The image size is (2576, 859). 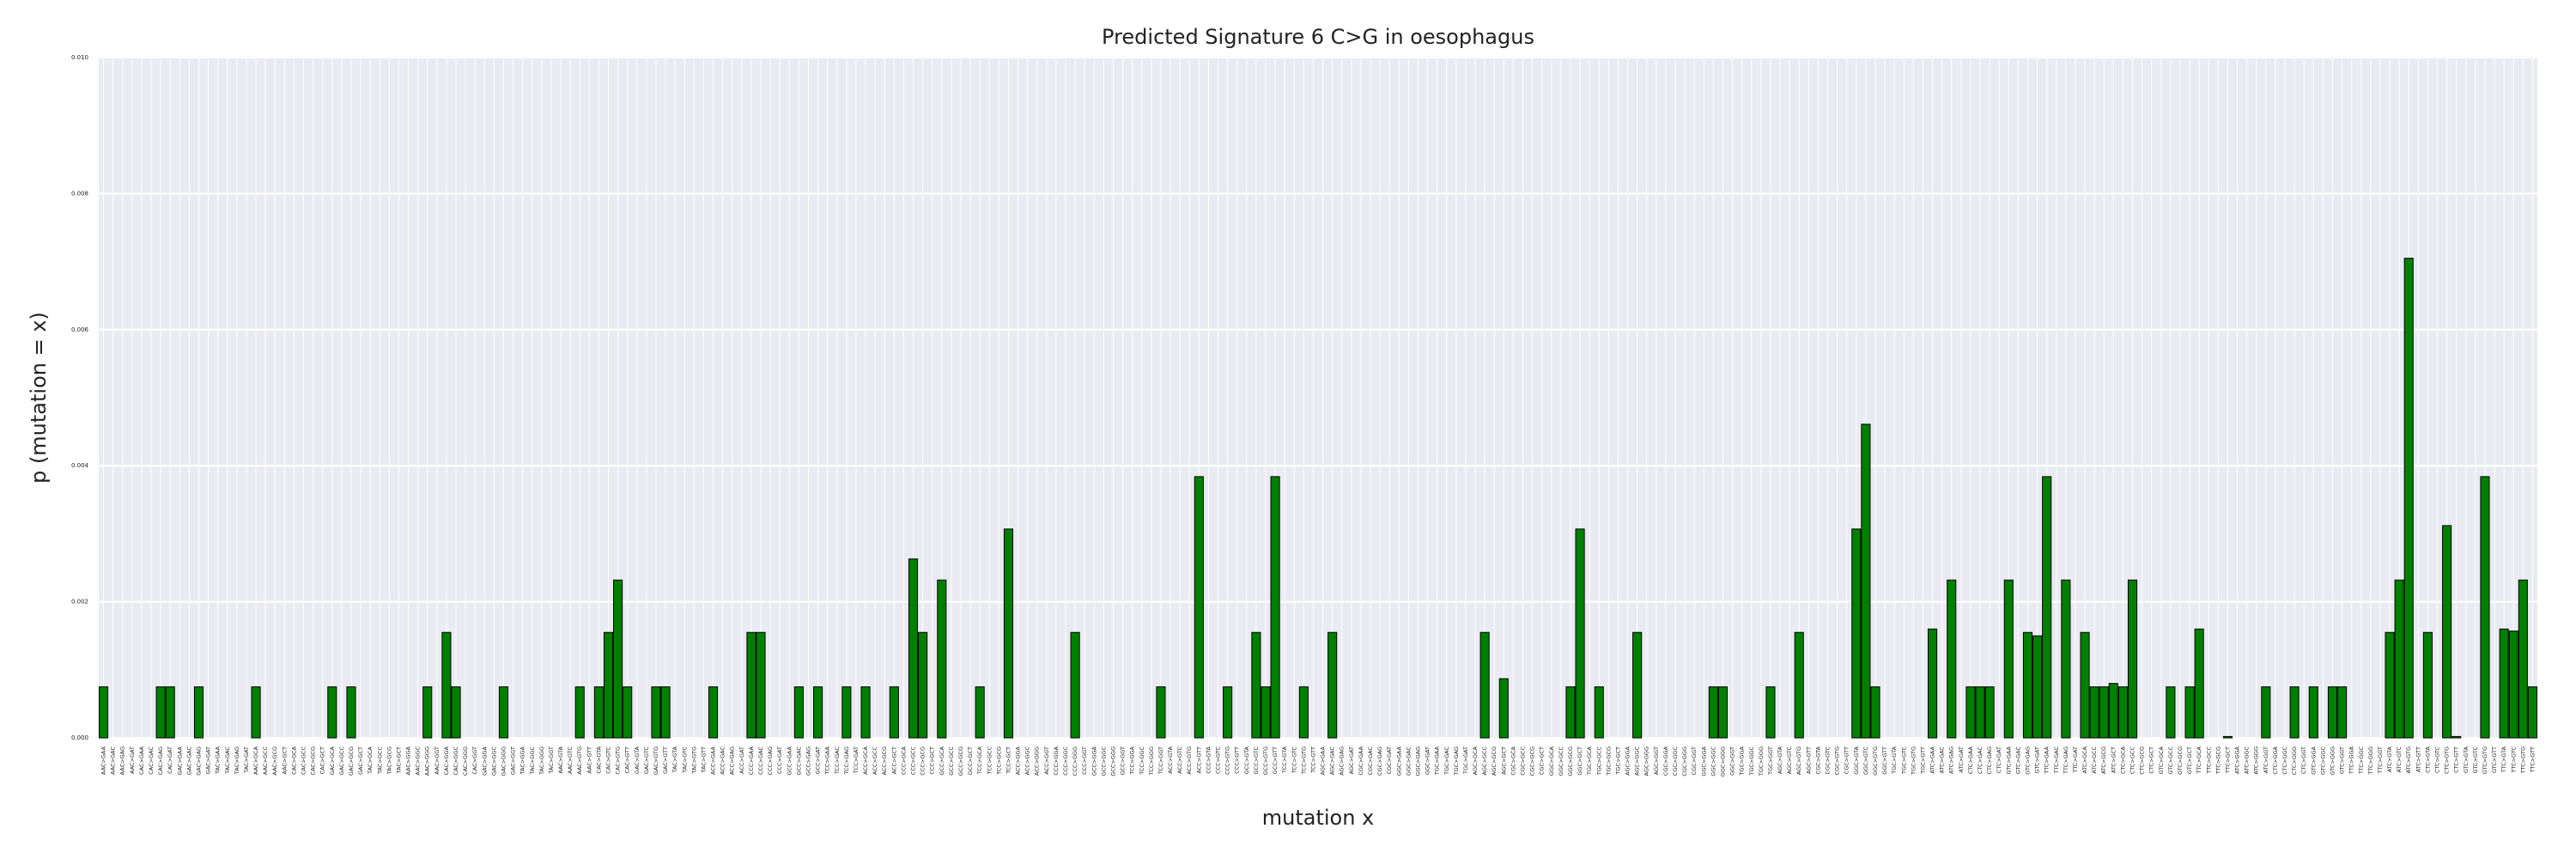 I want to click on x-tick-label: TAC>GTC, so click(x=684, y=760).